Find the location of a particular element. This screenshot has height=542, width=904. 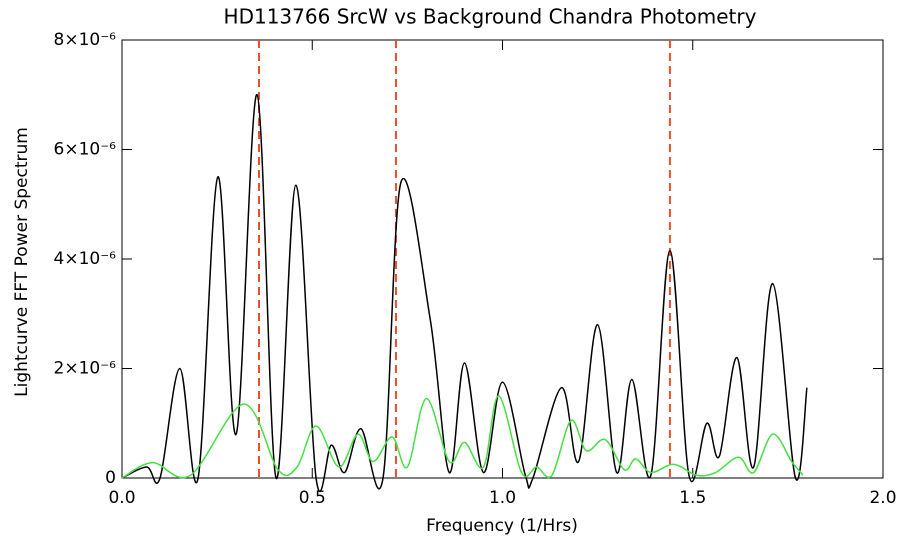

x-tick-label: 2.0 is located at coordinates (882, 498).